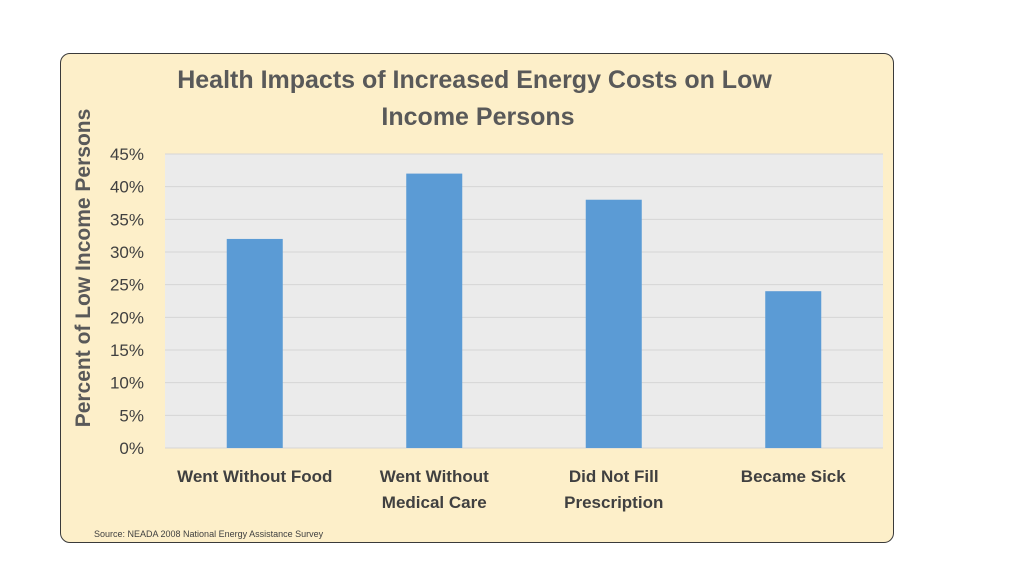 Image resolution: width=1024 pixels, height=576 pixels. Describe the element at coordinates (127, 285) in the screenshot. I see `y-tick-label: 25%` at that location.